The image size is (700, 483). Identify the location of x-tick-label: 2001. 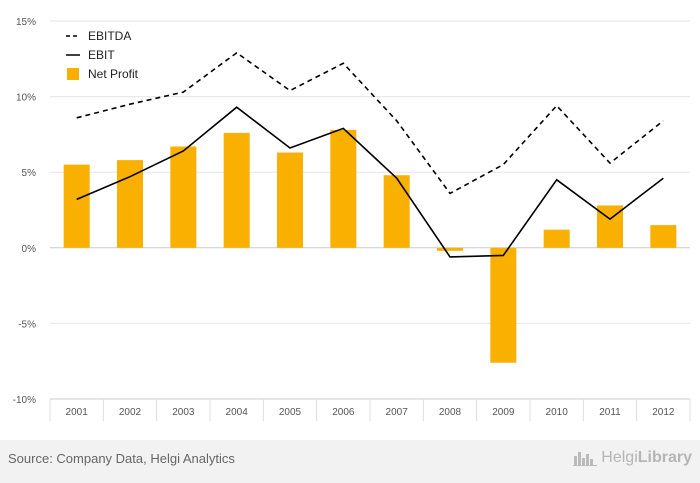
(77, 412).